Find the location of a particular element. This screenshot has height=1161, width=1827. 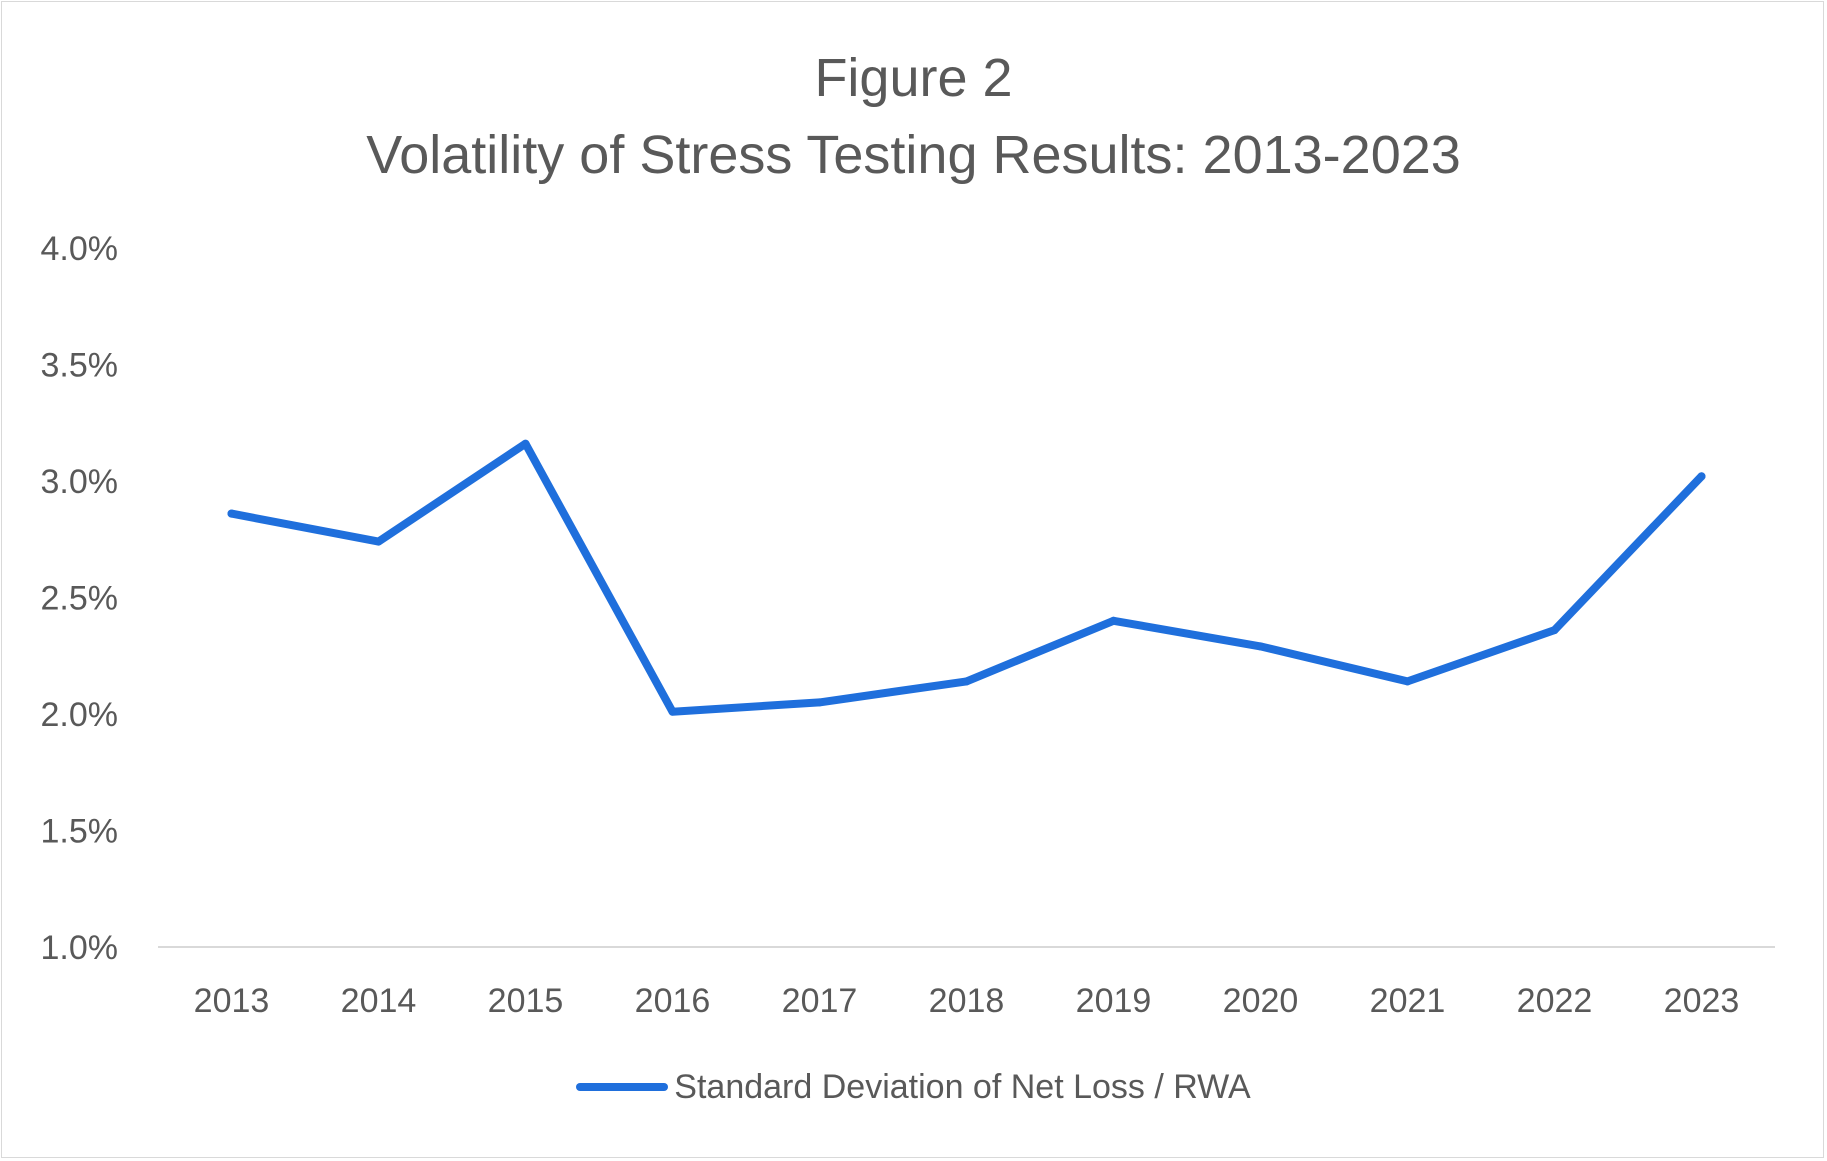

x-tick-label: 2013 is located at coordinates (232, 1001).